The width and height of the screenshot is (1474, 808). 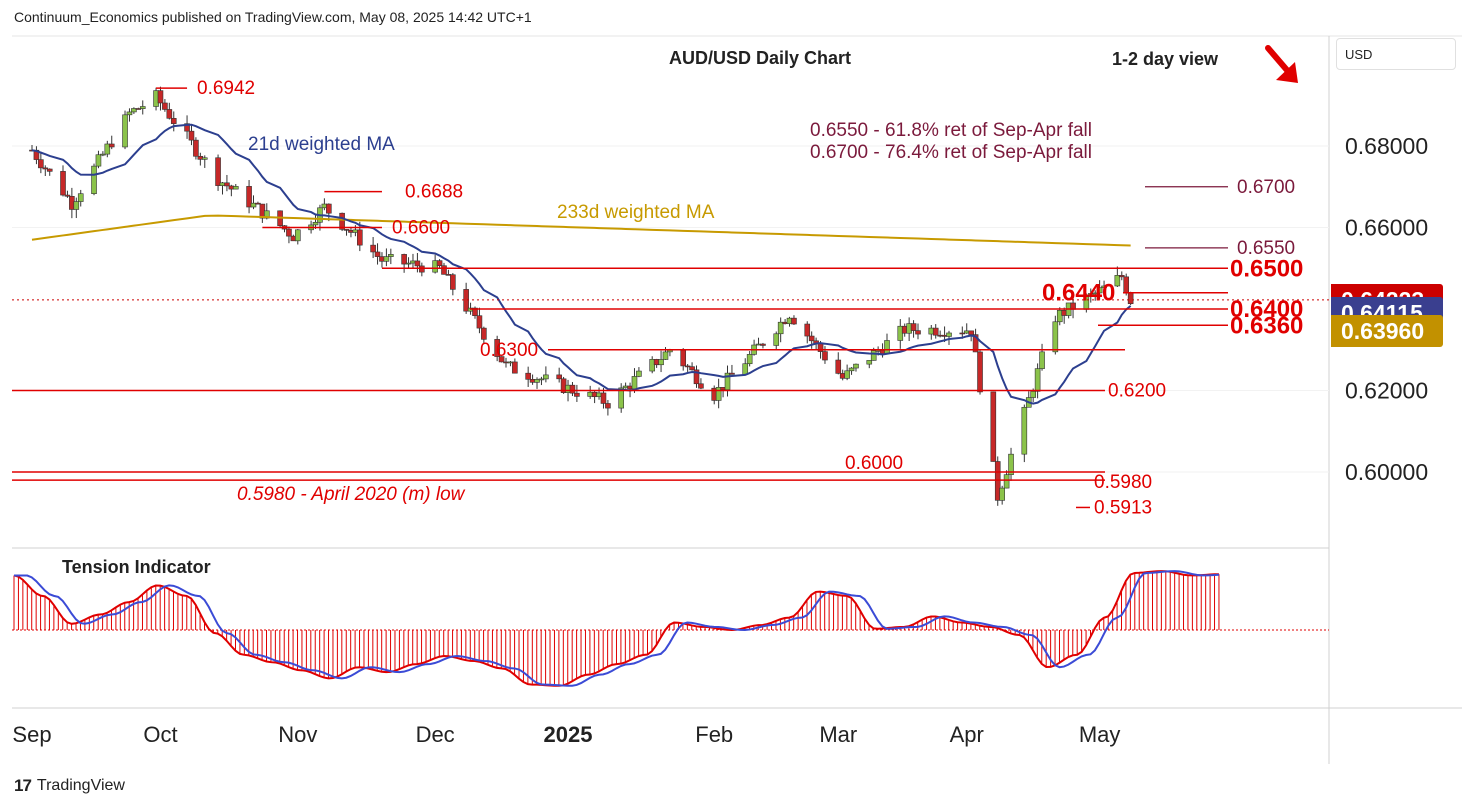 What do you see at coordinates (1123, 507) in the screenshot?
I see `level-label: 0.5913` at bounding box center [1123, 507].